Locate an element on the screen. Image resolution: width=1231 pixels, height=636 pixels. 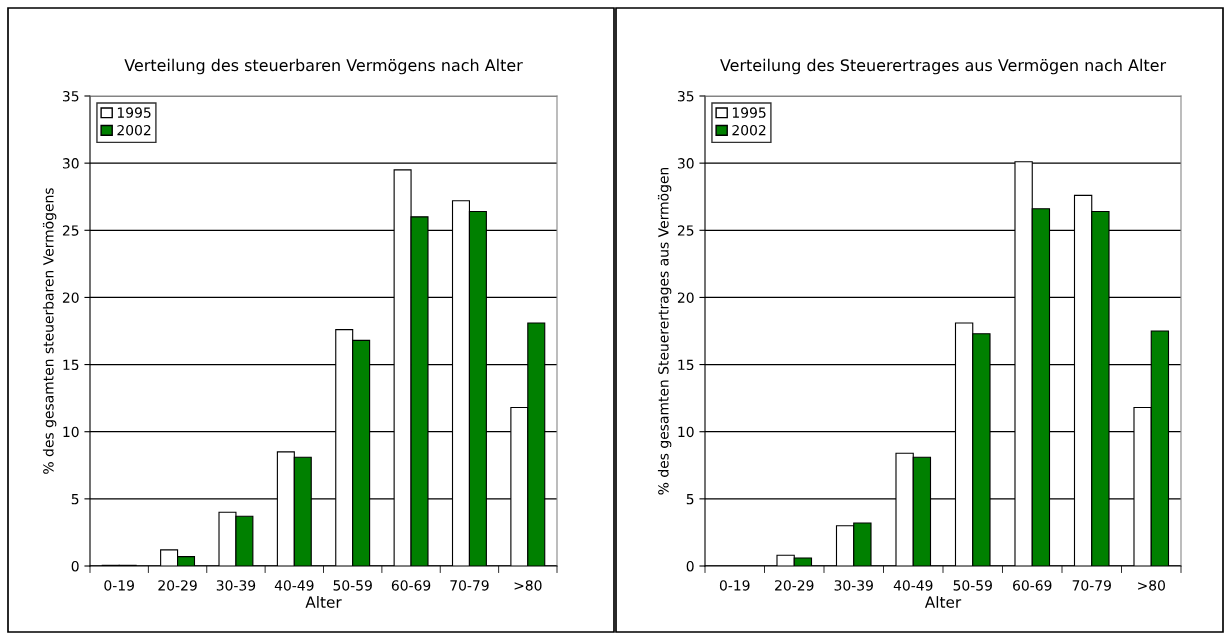
chart-title: Verteilung des steuerbaren Vermögens nach Alter is located at coordinates (323, 66).